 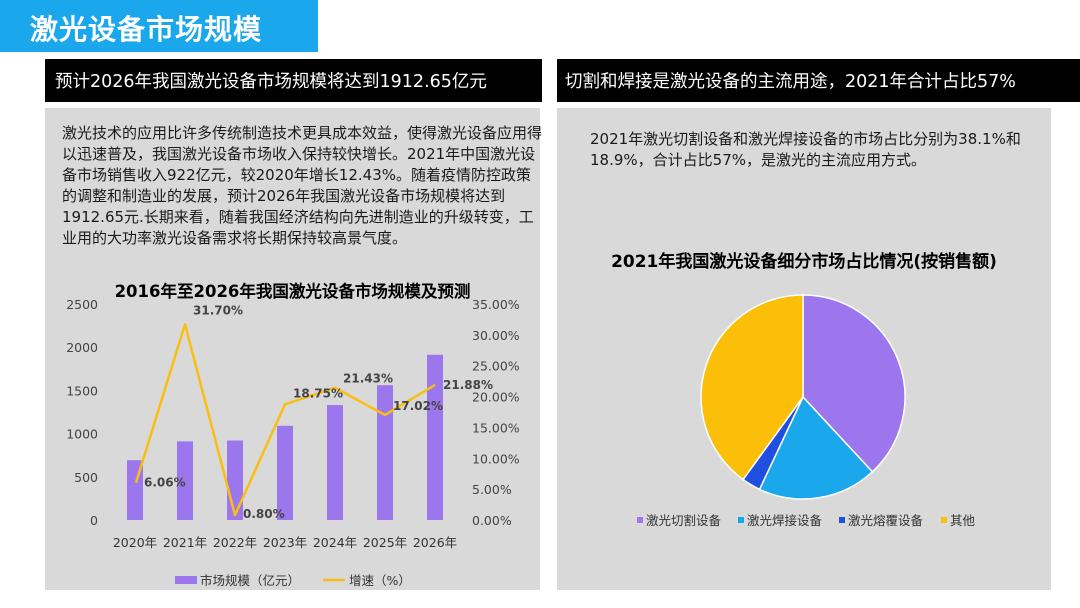 What do you see at coordinates (886, 520) in the screenshot?
I see `pie-legend-label: 激光熔覆设备` at bounding box center [886, 520].